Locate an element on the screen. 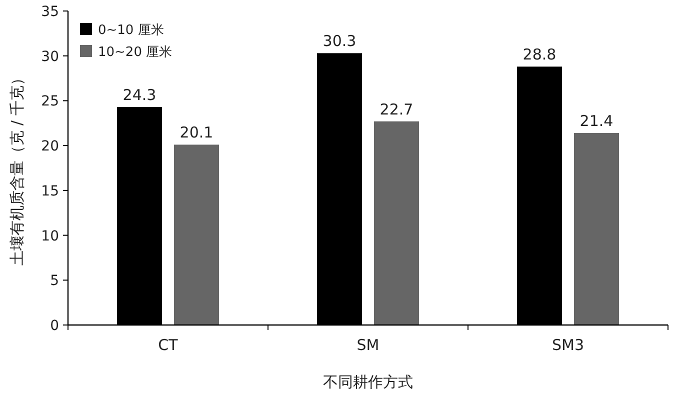  y-tick-label: 30 is located at coordinates (50, 56).